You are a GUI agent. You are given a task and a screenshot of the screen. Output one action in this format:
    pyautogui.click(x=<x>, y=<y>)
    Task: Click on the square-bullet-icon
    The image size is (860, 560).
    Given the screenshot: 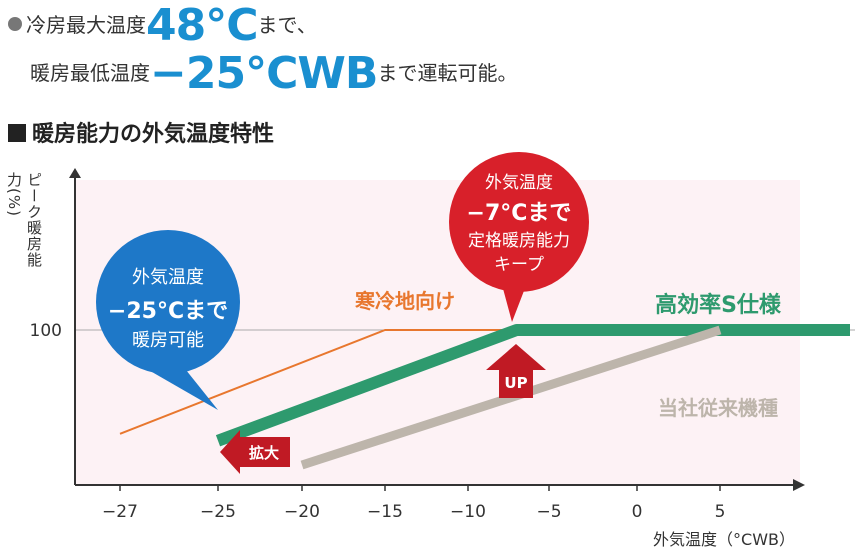 What is the action you would take?
    pyautogui.click(x=17, y=133)
    